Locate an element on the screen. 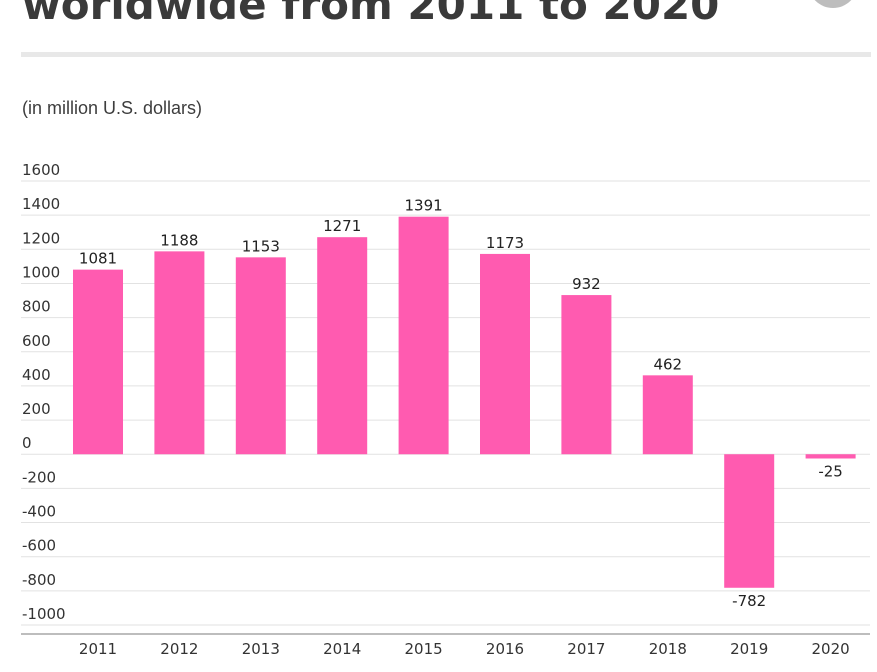  y-tick-label: 600 is located at coordinates (36, 341).